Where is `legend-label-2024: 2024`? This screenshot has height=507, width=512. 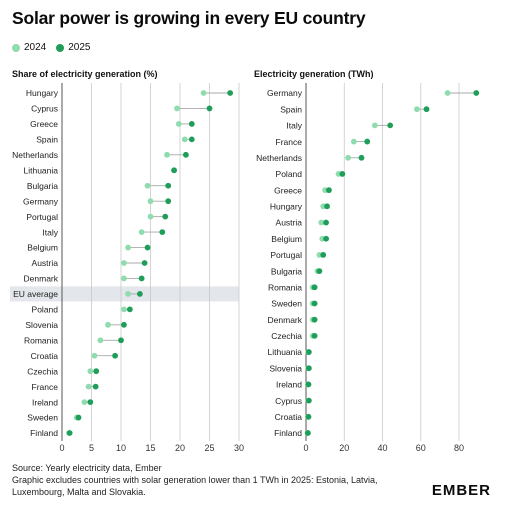 legend-label-2024: 2024 is located at coordinates (35, 47).